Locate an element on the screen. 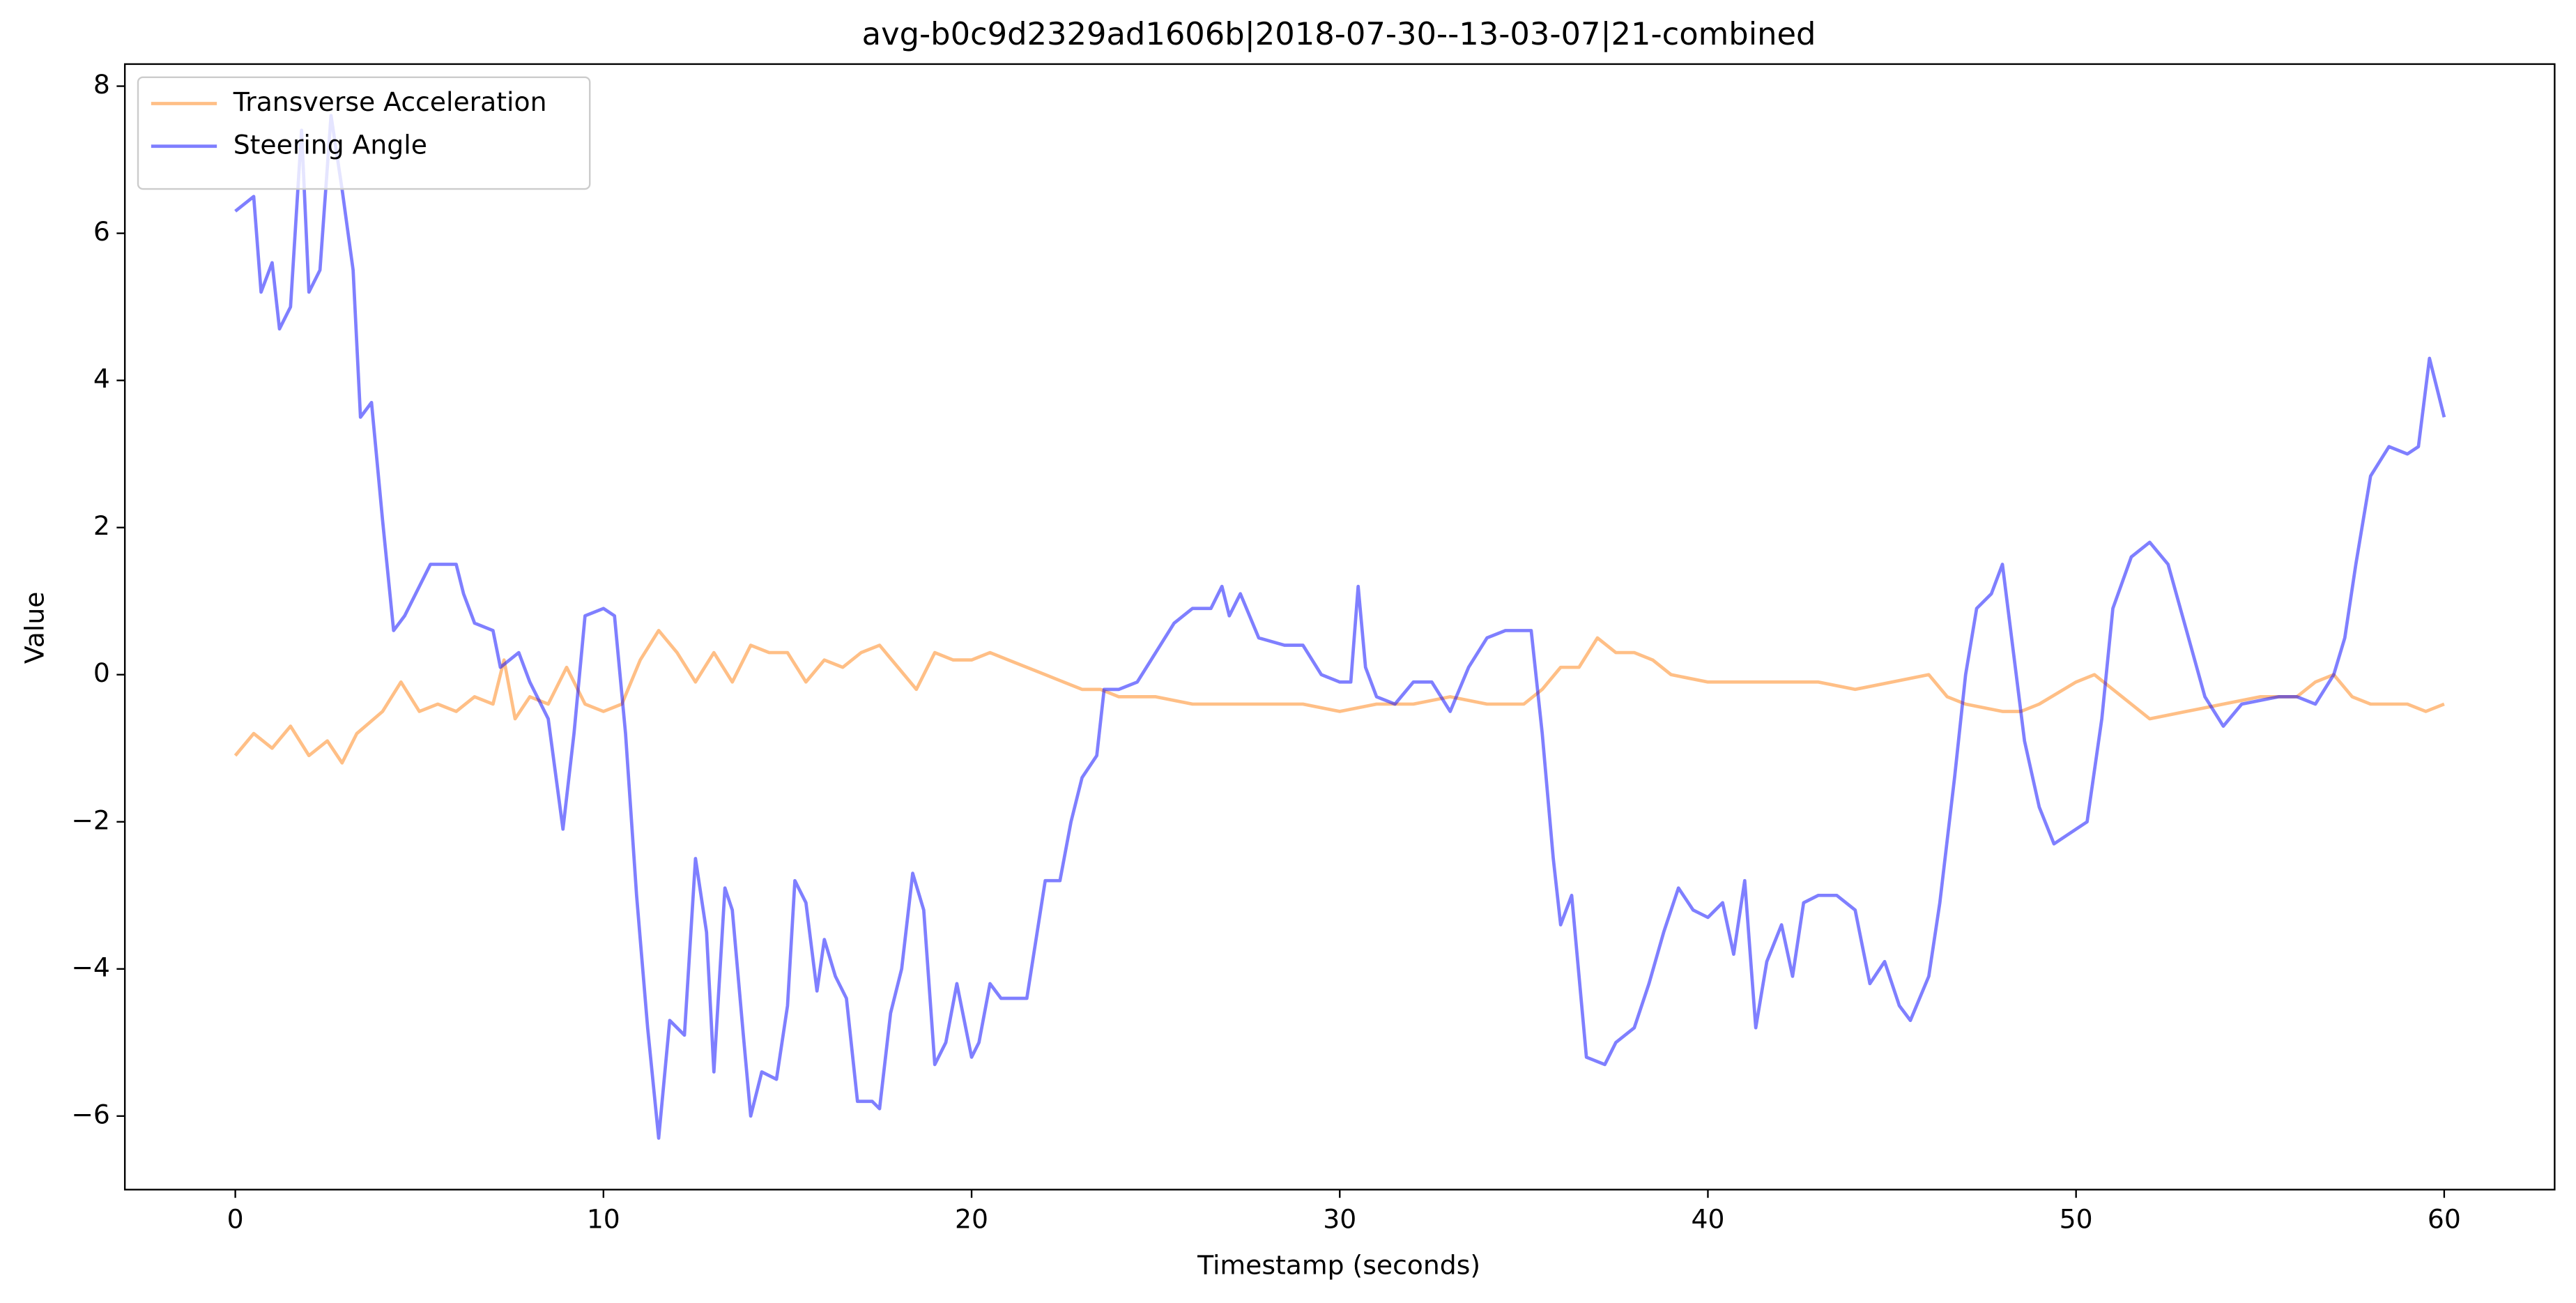  legend-label: Steering Angle is located at coordinates (330, 144).